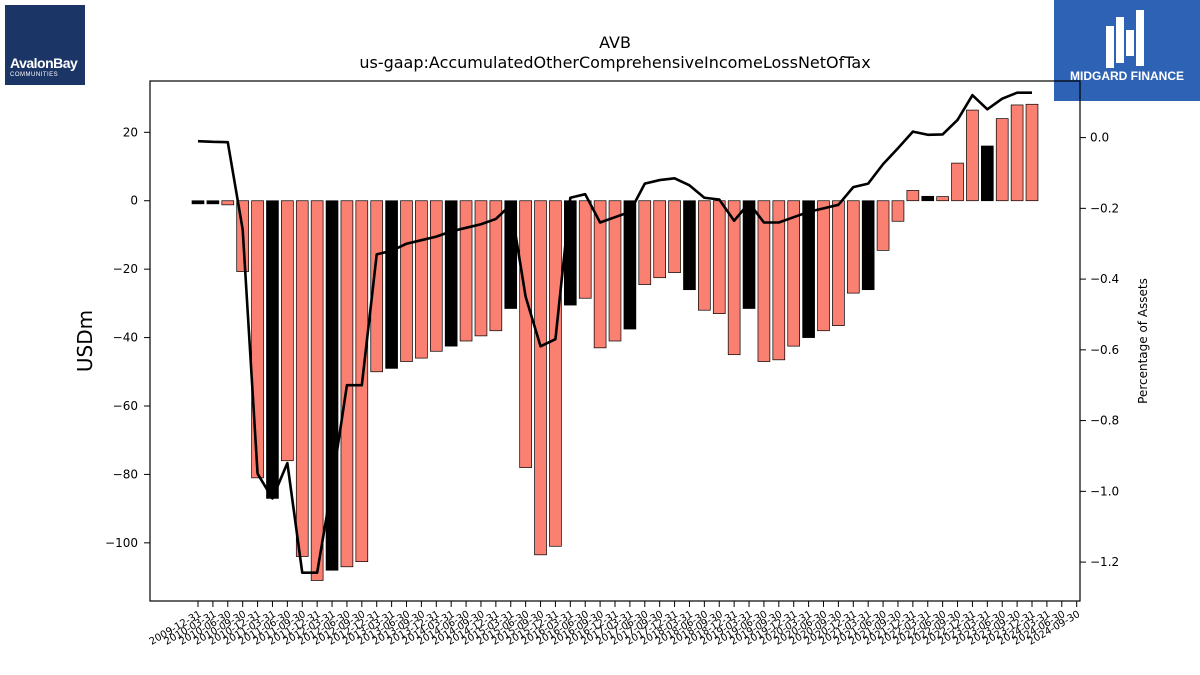  Describe the element at coordinates (34, 75) in the screenshot. I see `avalonbay-logo-subtext: COMMUNITIES` at that location.